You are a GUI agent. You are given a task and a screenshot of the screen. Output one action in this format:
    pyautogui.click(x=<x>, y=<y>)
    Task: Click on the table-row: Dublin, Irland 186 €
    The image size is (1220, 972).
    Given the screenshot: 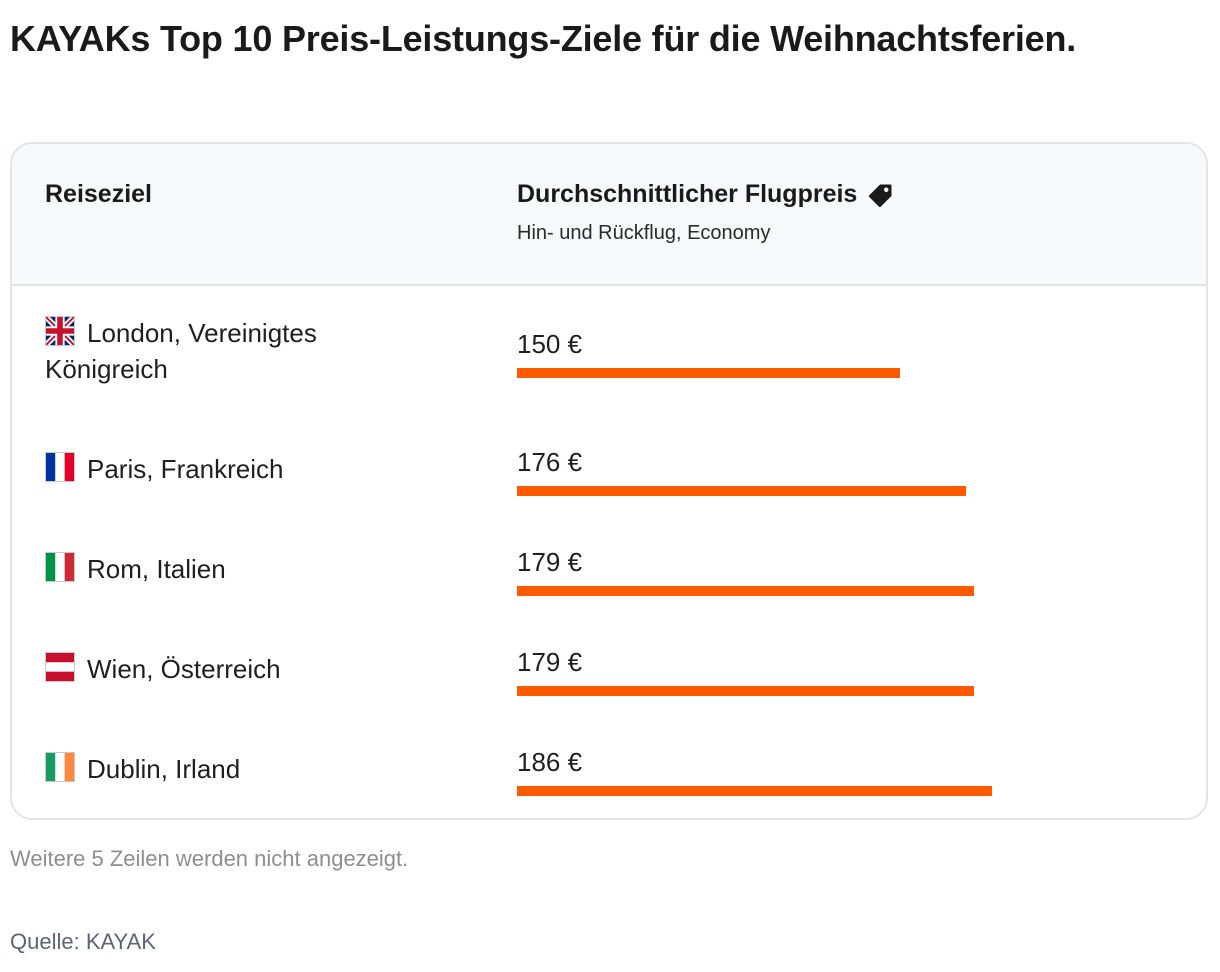 What is the action you would take?
    pyautogui.click(x=609, y=782)
    